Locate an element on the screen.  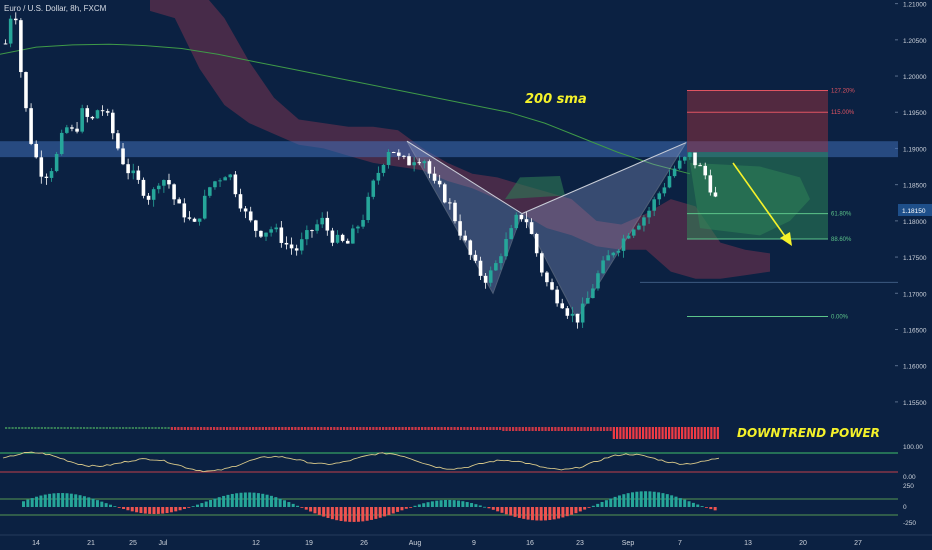
fib-level-label: 61.80% is located at coordinates (841, 215).